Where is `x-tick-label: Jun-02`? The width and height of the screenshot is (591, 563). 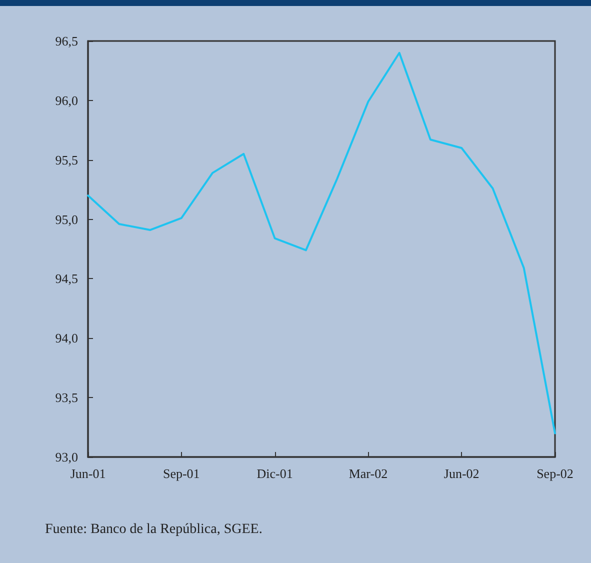 x-tick-label: Jun-02 is located at coordinates (462, 473).